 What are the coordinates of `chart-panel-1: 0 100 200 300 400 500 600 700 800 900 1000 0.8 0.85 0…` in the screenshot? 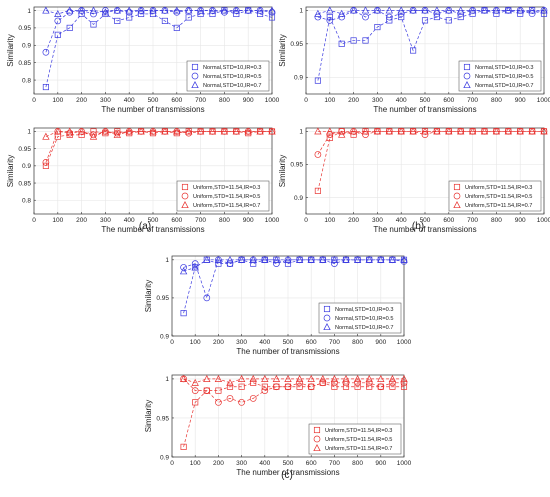 It's located at (143, 60).